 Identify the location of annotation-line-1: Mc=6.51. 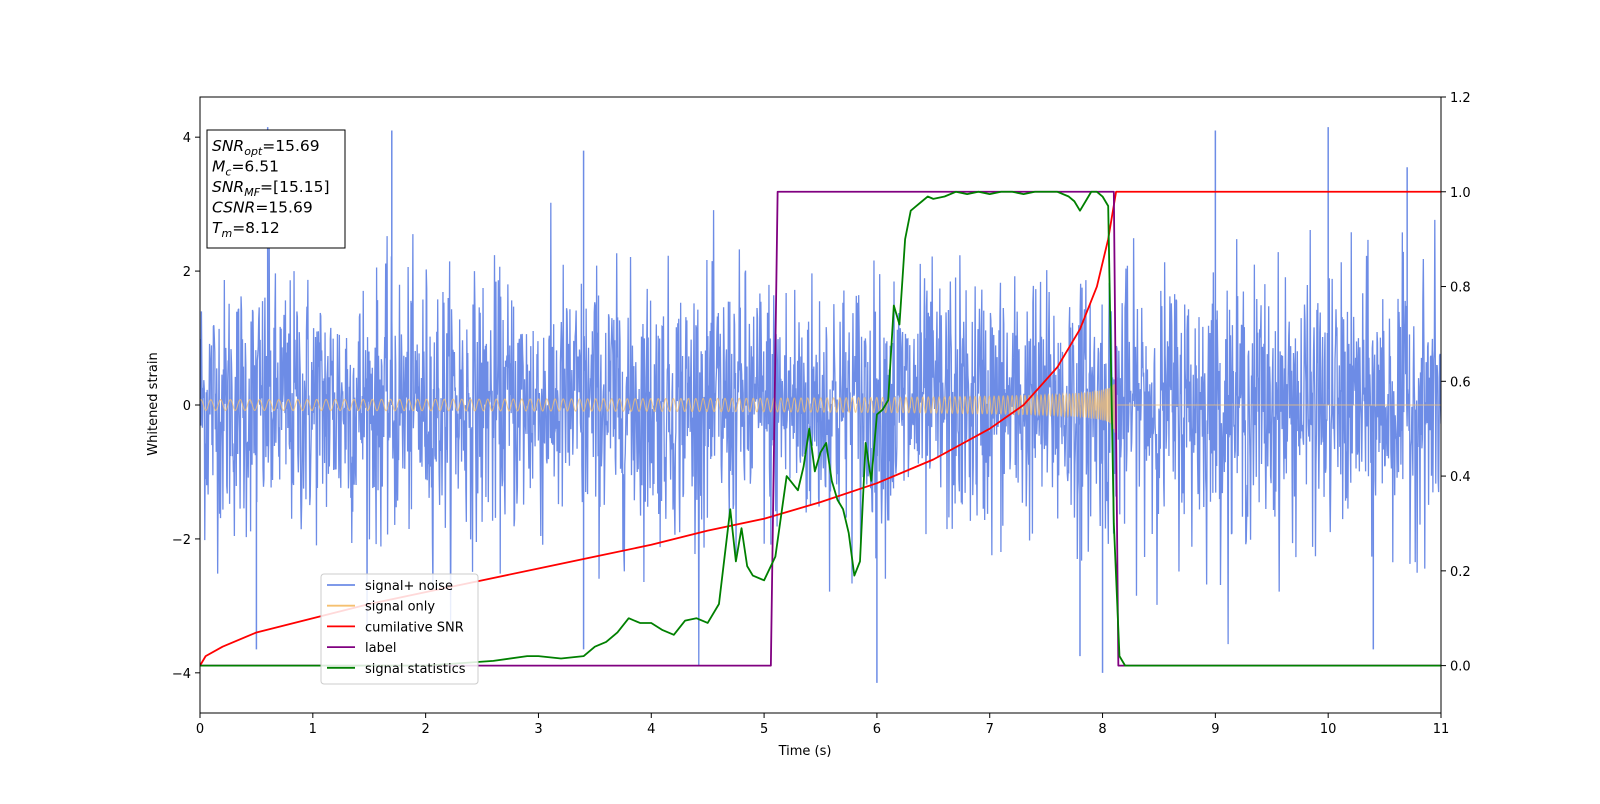
(245, 168).